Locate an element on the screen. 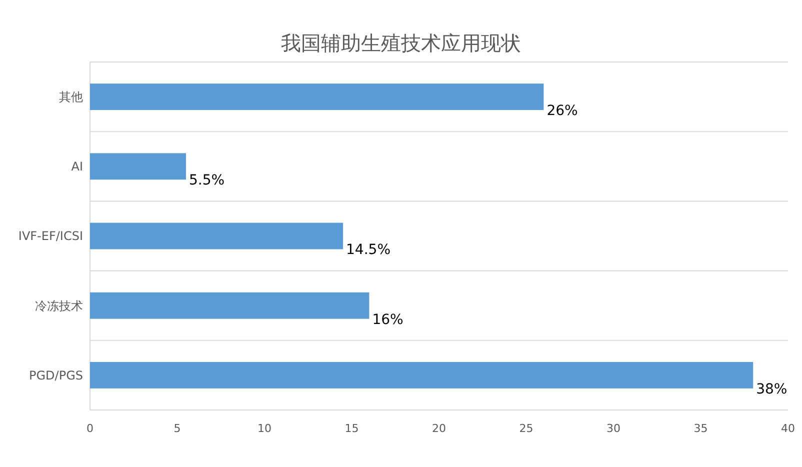 This screenshot has width=802, height=467. y-tick-label: 冷冻技术 is located at coordinates (59, 305).